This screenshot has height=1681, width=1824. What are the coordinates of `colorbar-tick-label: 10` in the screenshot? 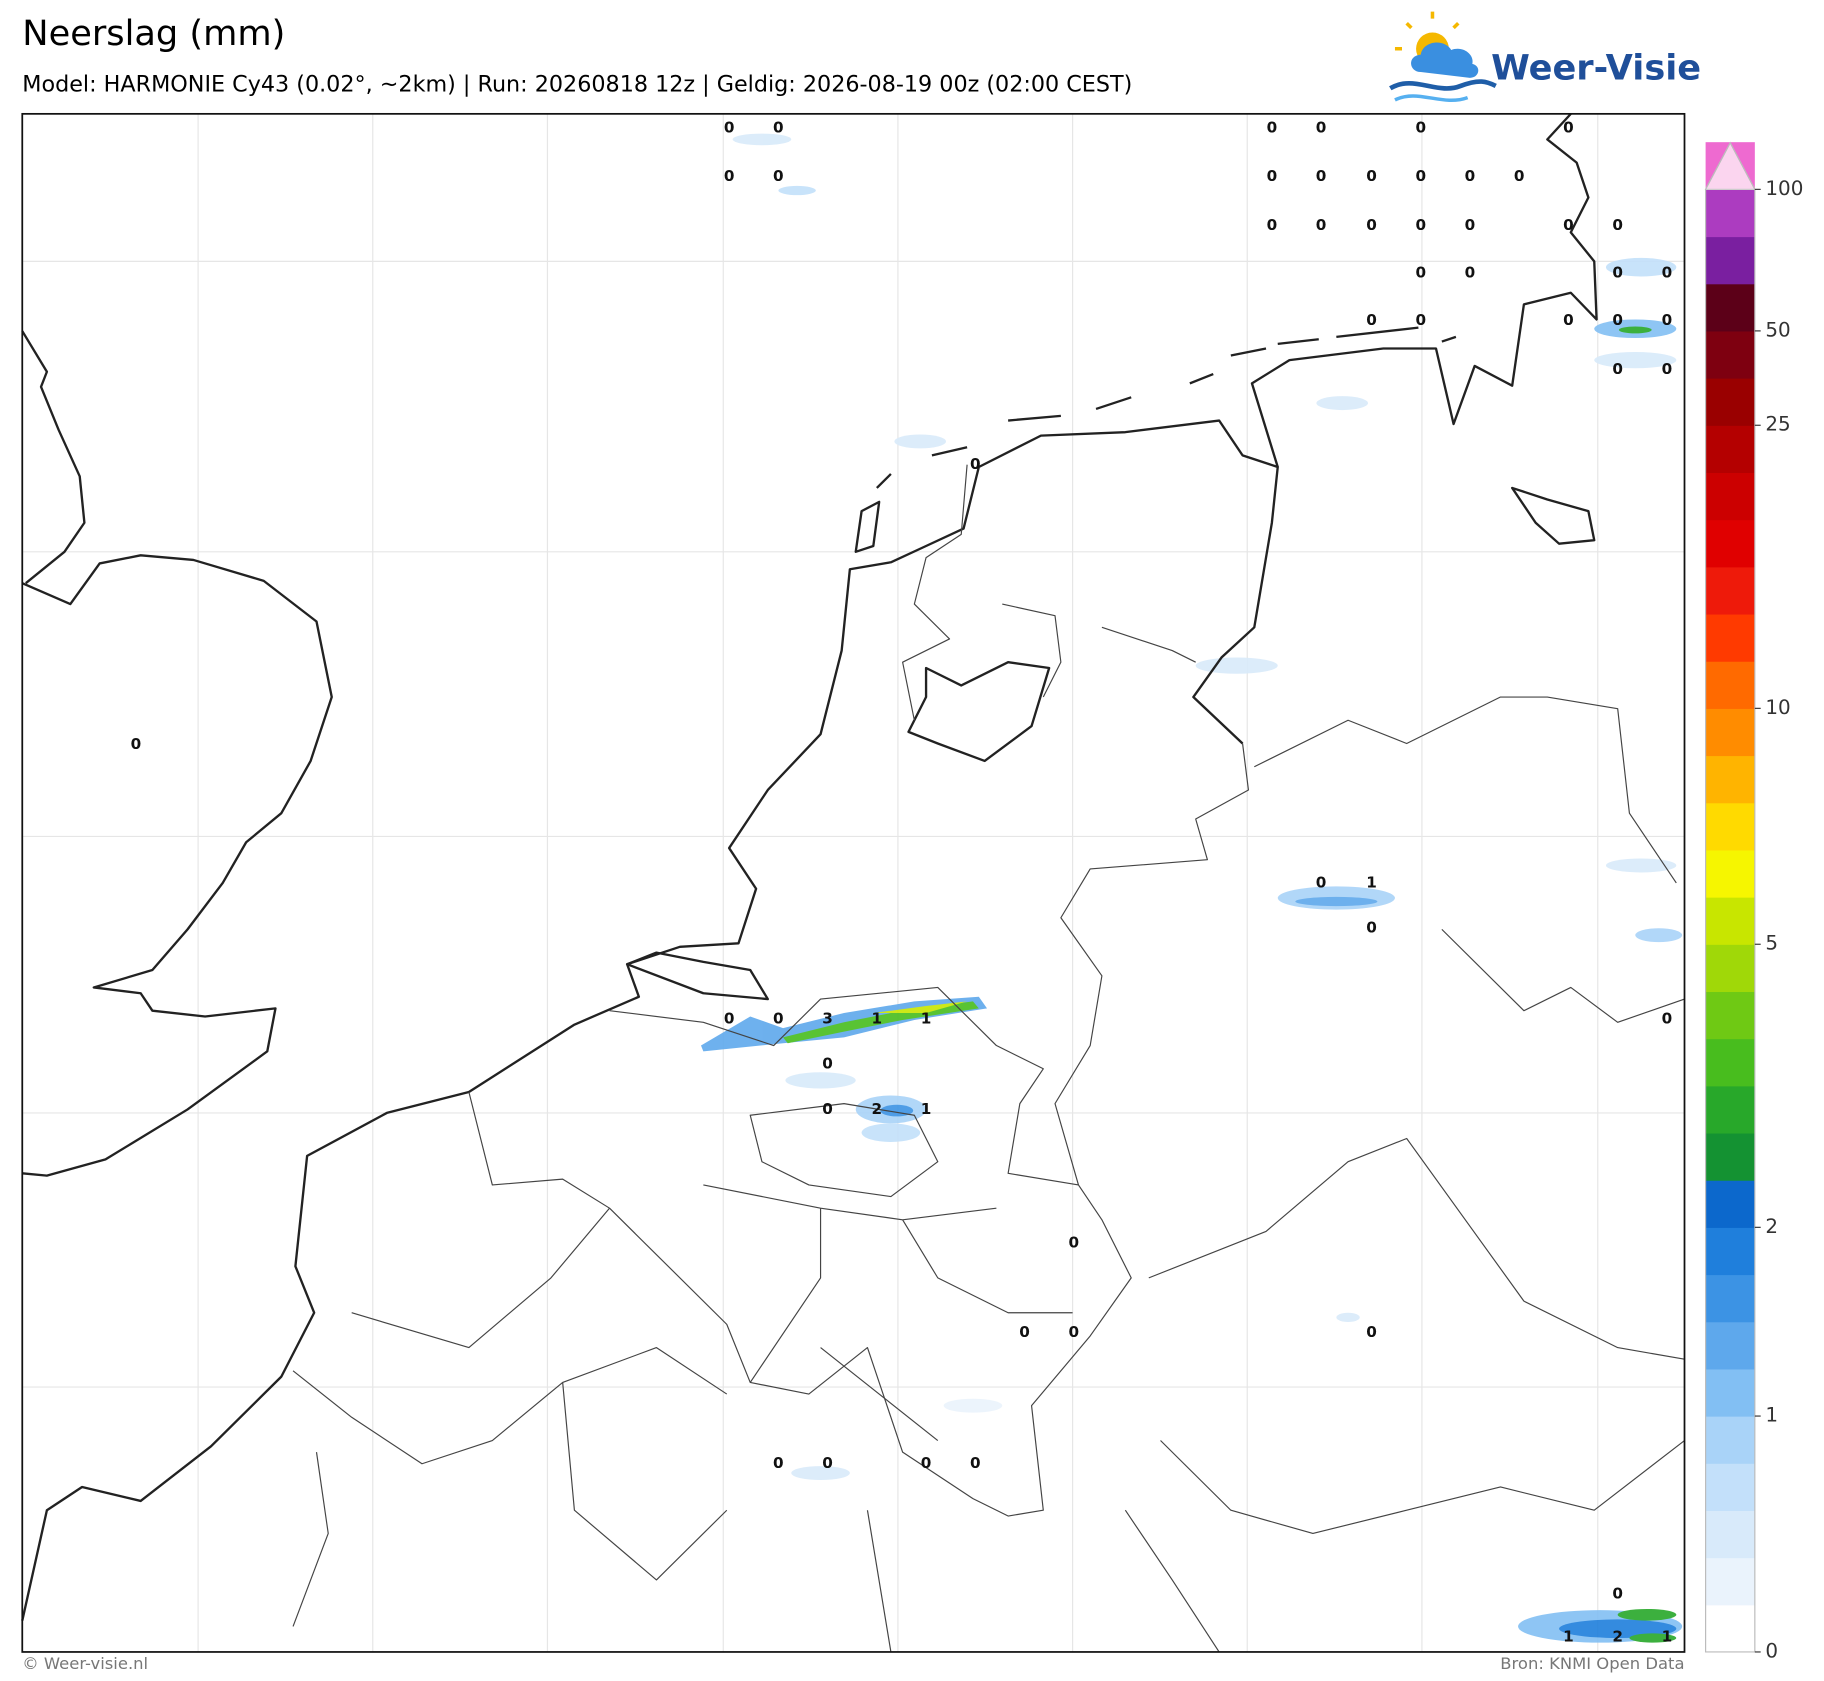 It's located at (1777, 707).